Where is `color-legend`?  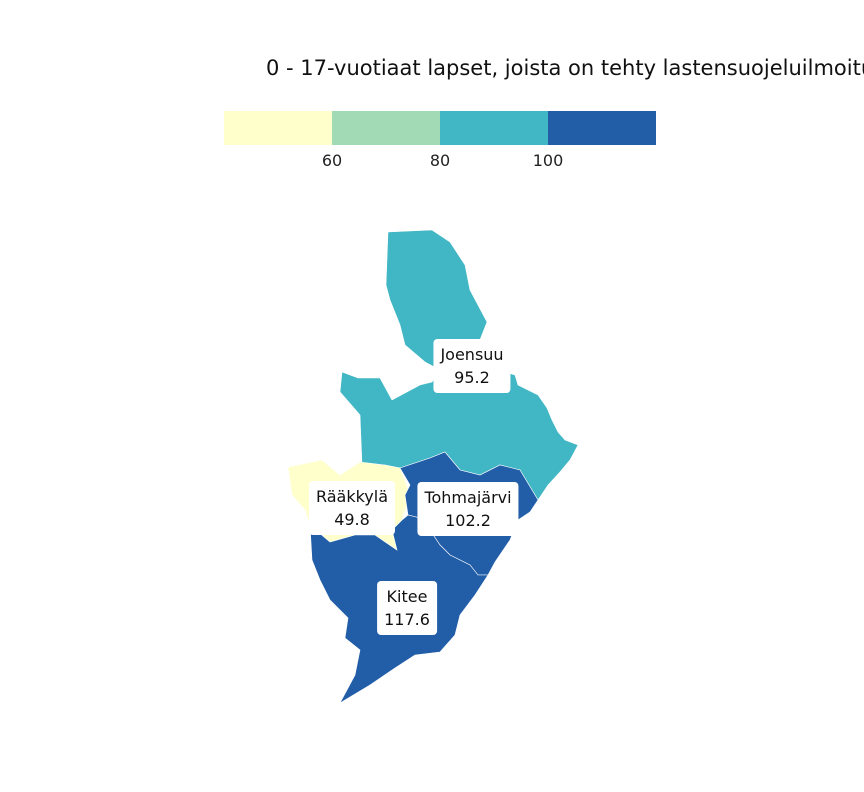
color-legend is located at coordinates (440, 128).